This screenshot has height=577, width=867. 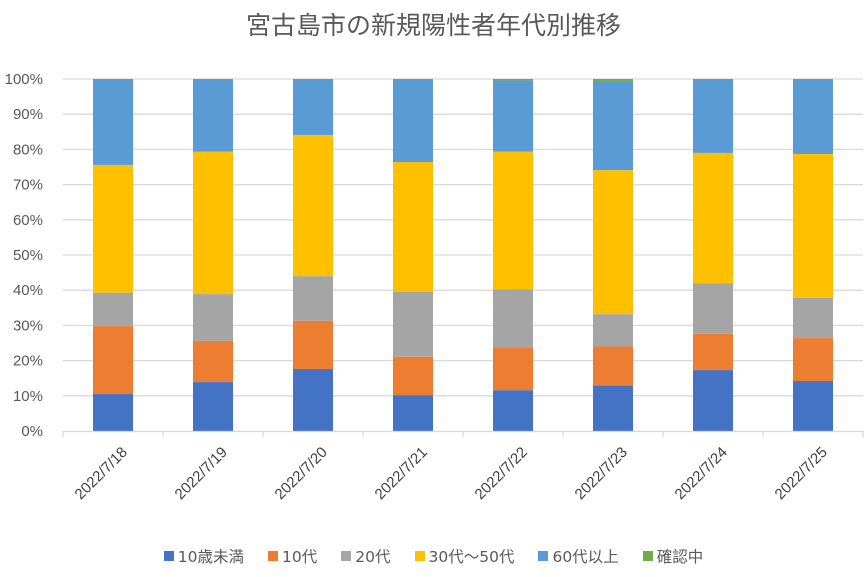 What do you see at coordinates (28, 325) in the screenshot?
I see `y-tick-label: 30%` at bounding box center [28, 325].